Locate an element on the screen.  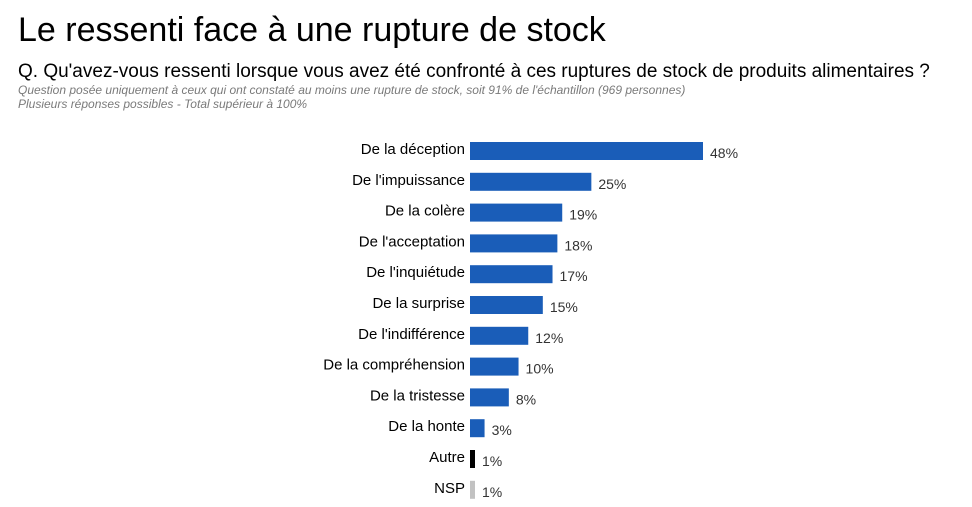
chart-title: Le ressenti face à une rupture de stock is located at coordinates (312, 30).